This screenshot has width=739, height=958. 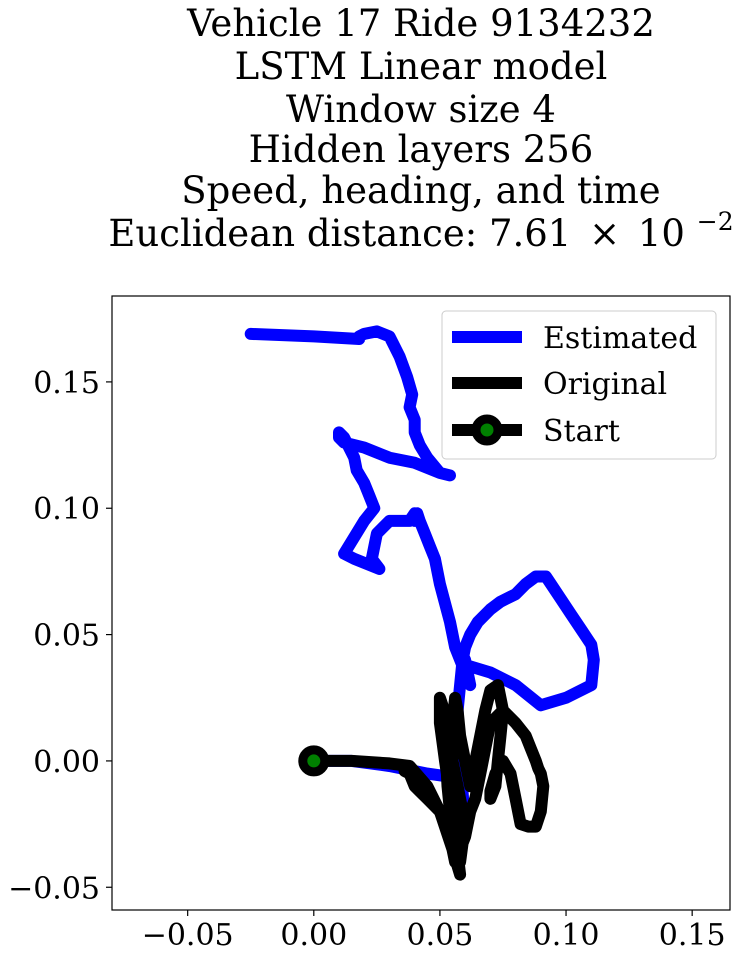 I want to click on title-metric-base: 10, so click(x=661, y=233).